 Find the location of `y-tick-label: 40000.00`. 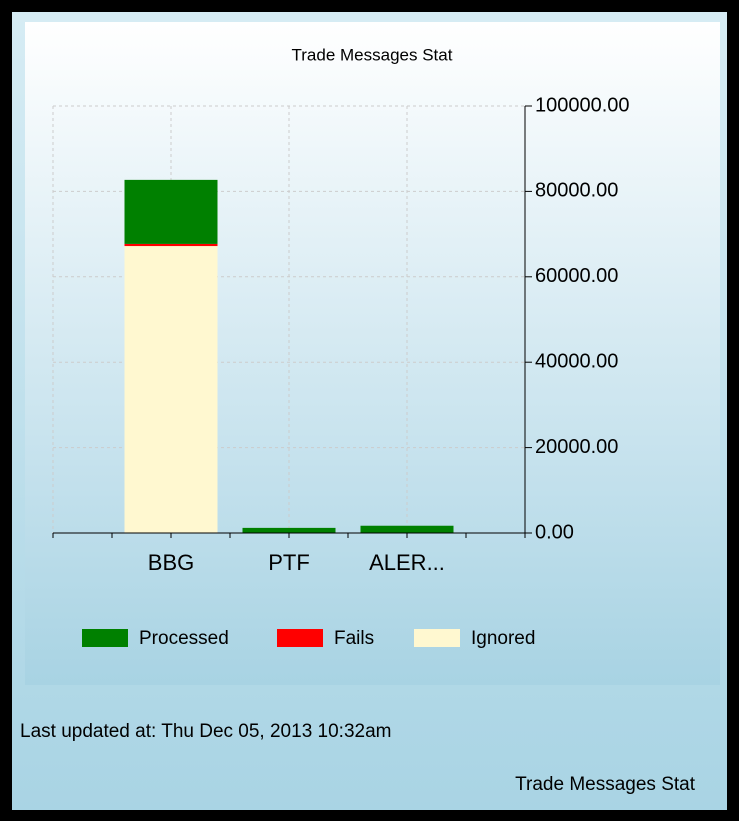

y-tick-label: 40000.00 is located at coordinates (576, 361).